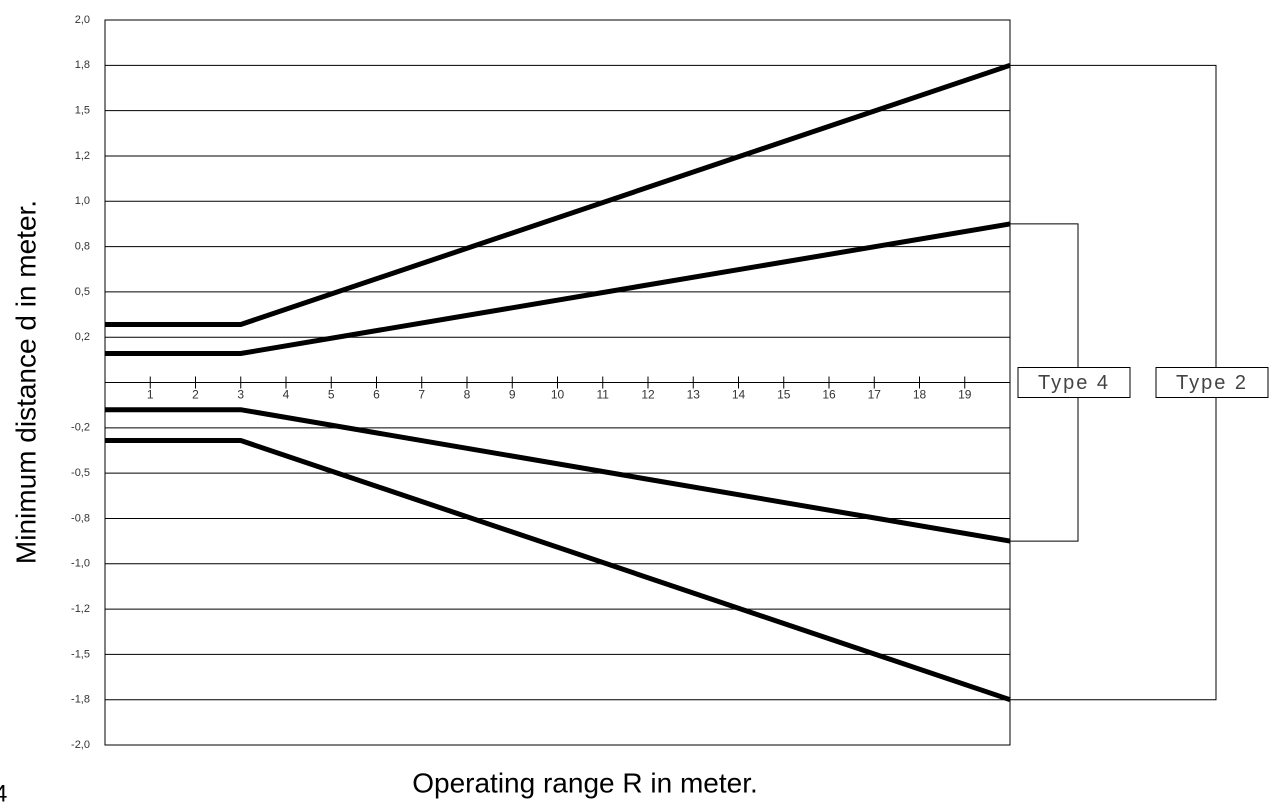 This screenshot has width=1271, height=803. I want to click on x-tick-label: 9, so click(512, 395).